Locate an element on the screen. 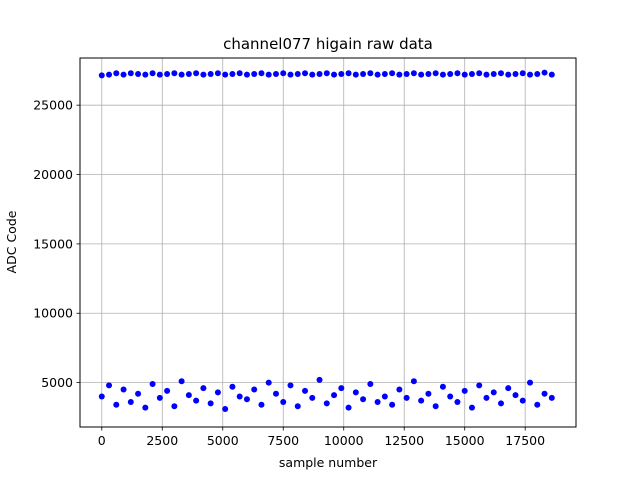  x-tick-label: 2500 is located at coordinates (162, 440).